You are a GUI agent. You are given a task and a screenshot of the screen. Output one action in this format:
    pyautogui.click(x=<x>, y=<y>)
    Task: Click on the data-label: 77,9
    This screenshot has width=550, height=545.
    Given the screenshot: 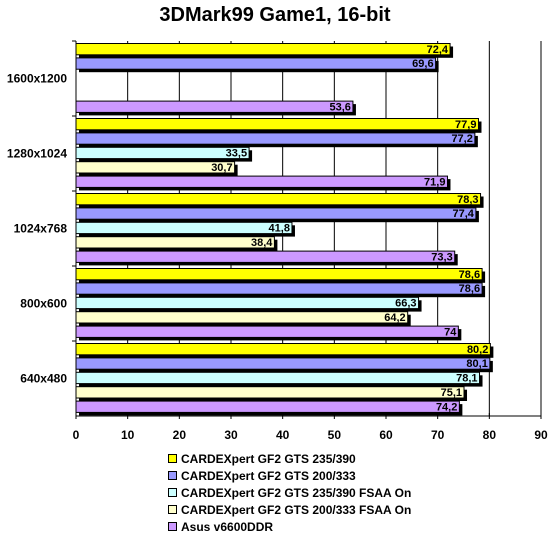 What is the action you would take?
    pyautogui.click(x=465, y=125)
    